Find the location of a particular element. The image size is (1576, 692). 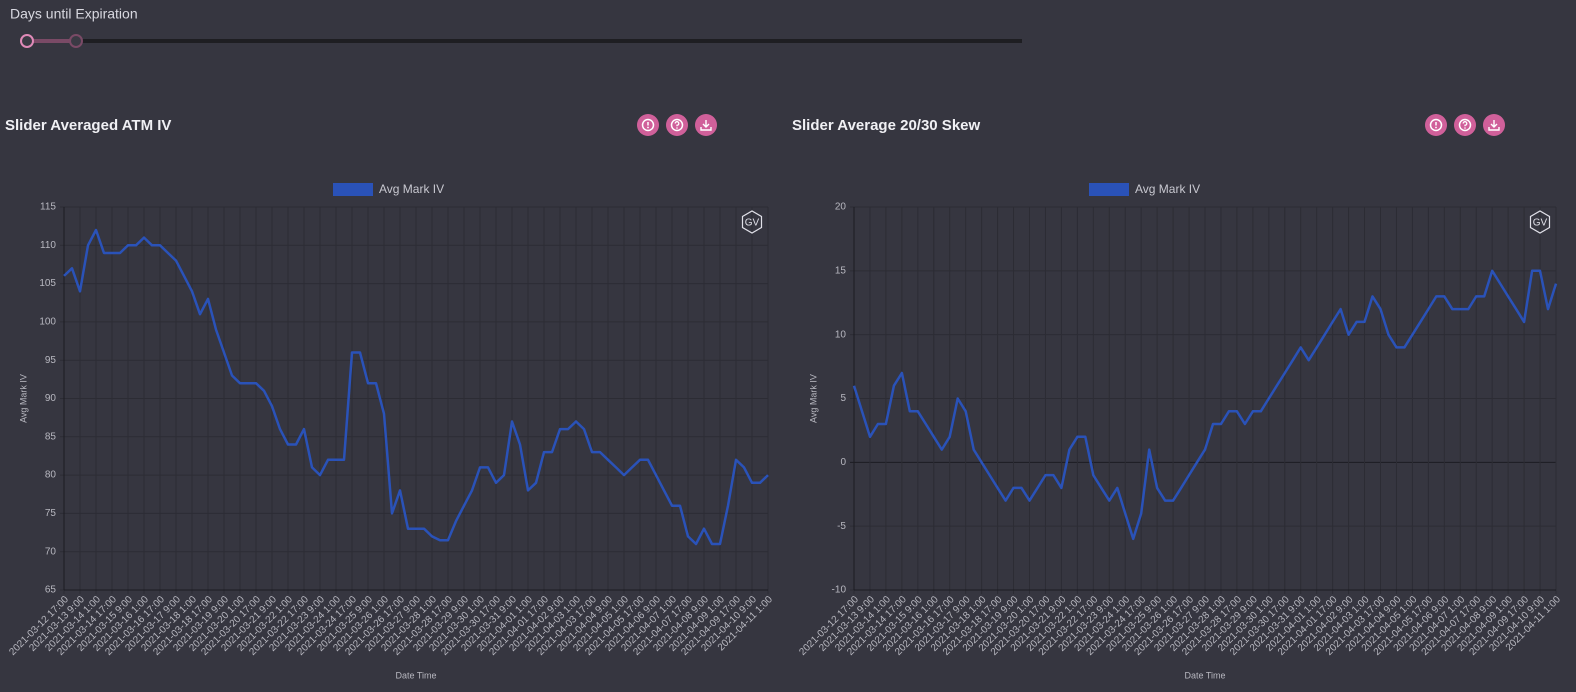

chart-title: Slider Averaged ATM IV is located at coordinates (88, 125).